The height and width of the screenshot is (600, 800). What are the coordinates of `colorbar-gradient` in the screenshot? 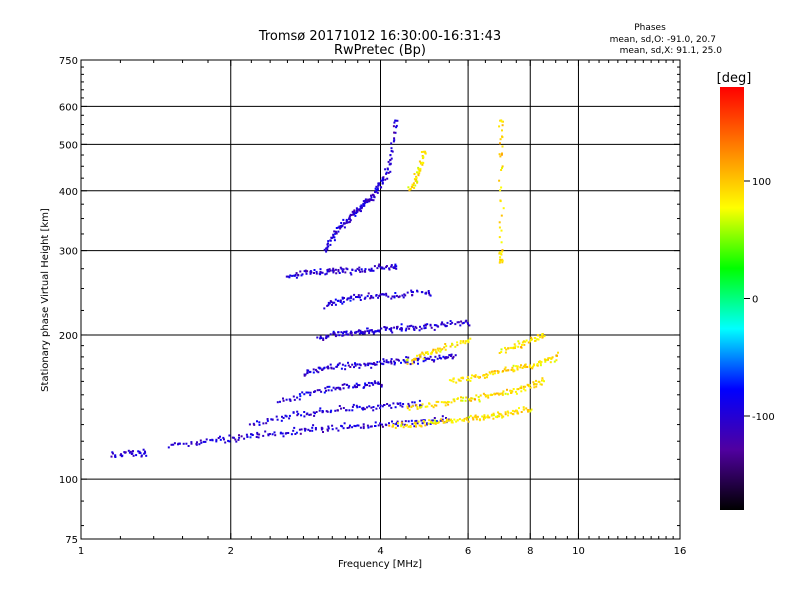 It's located at (732, 298).